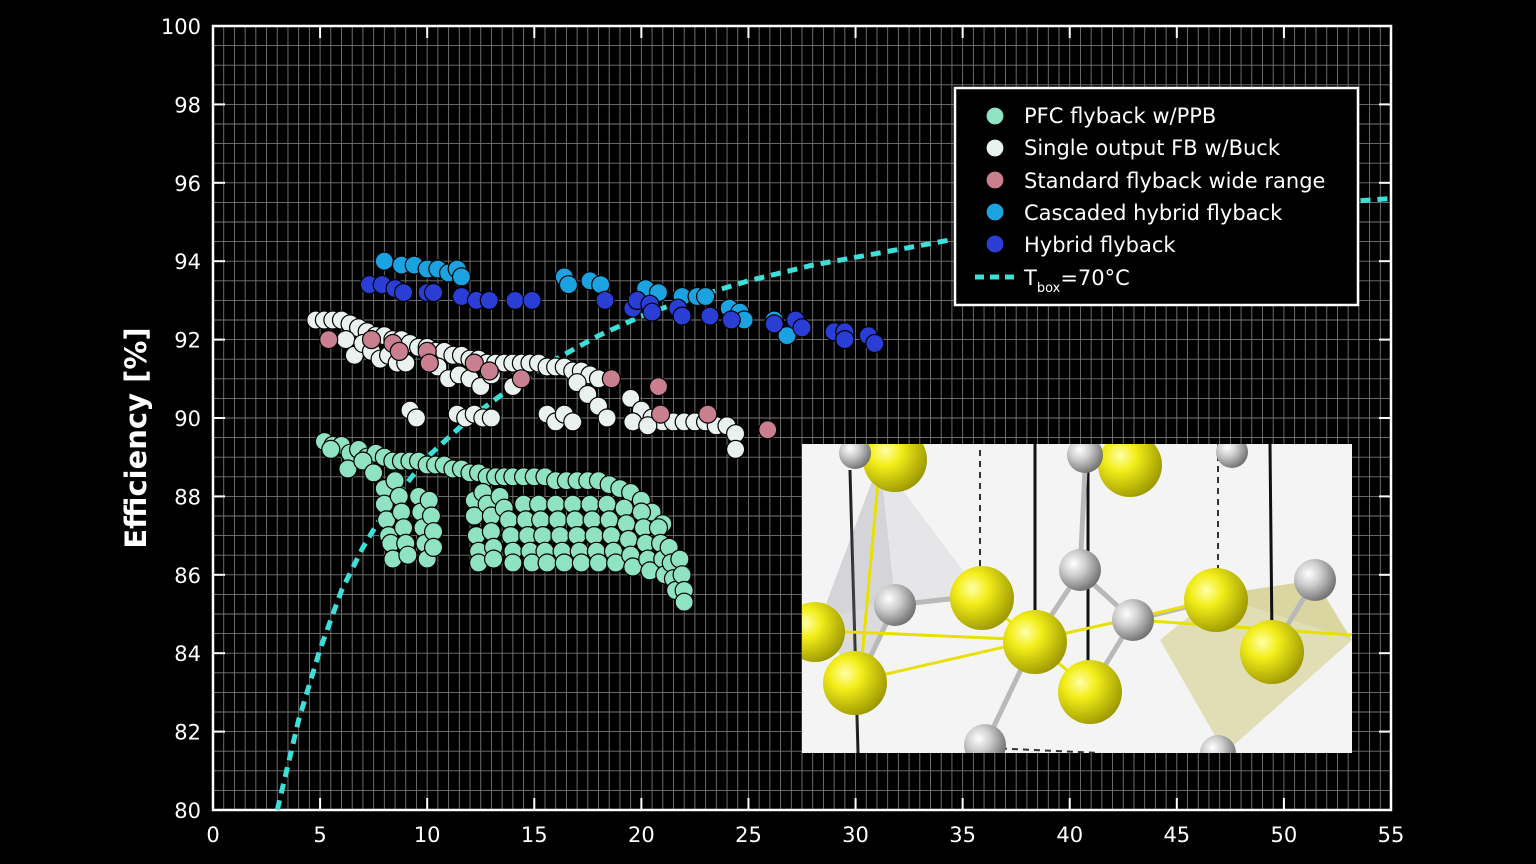  What do you see at coordinates (187, 419) in the screenshot?
I see `y-tick-label: 90` at bounding box center [187, 419].